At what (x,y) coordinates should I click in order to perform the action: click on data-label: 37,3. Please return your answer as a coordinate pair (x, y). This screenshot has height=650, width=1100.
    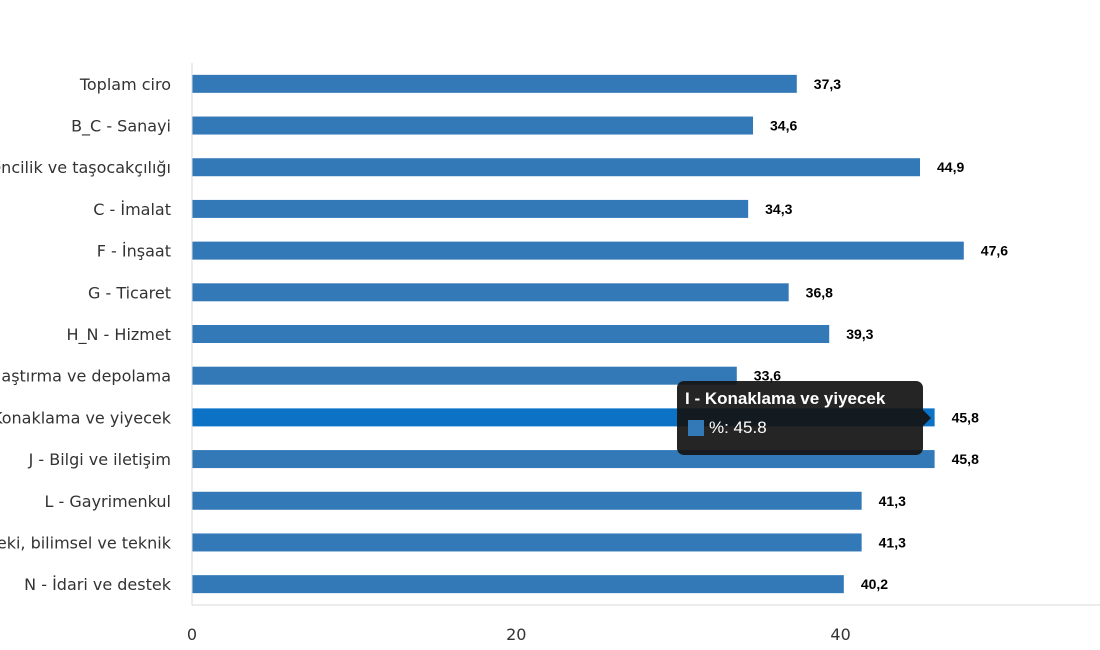
    Looking at the image, I should click on (827, 84).